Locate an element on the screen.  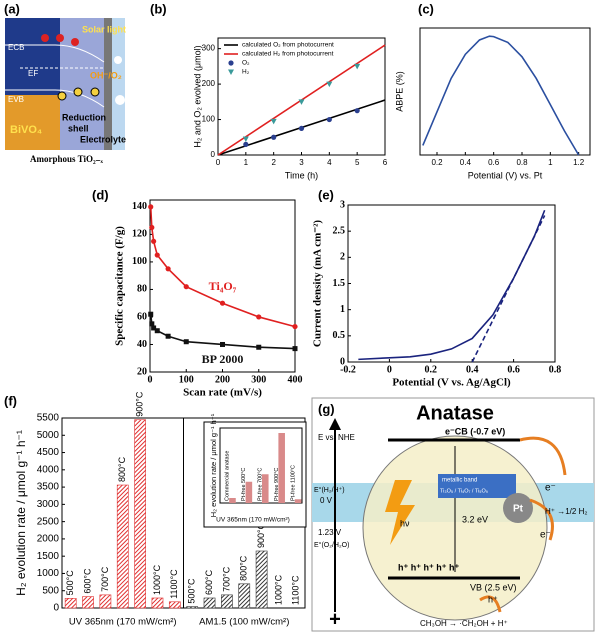
bar-label: 600°C is located at coordinates (209, 582).